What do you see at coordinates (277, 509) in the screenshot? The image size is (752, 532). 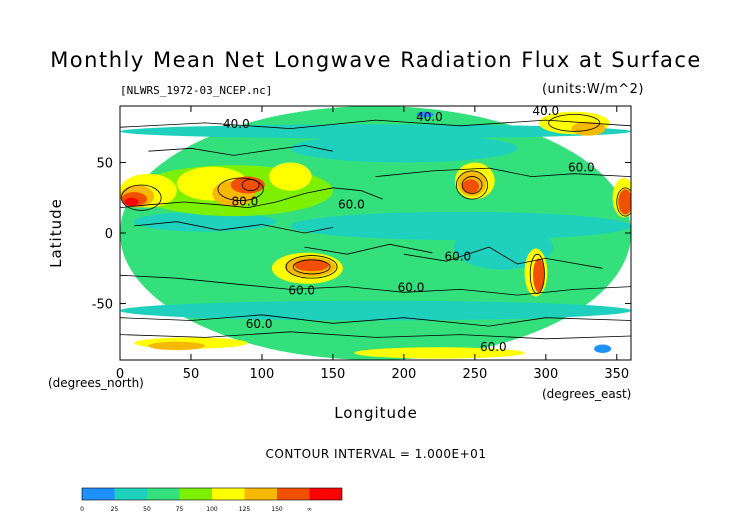 I see `colorbar-tick-label: 150` at bounding box center [277, 509].